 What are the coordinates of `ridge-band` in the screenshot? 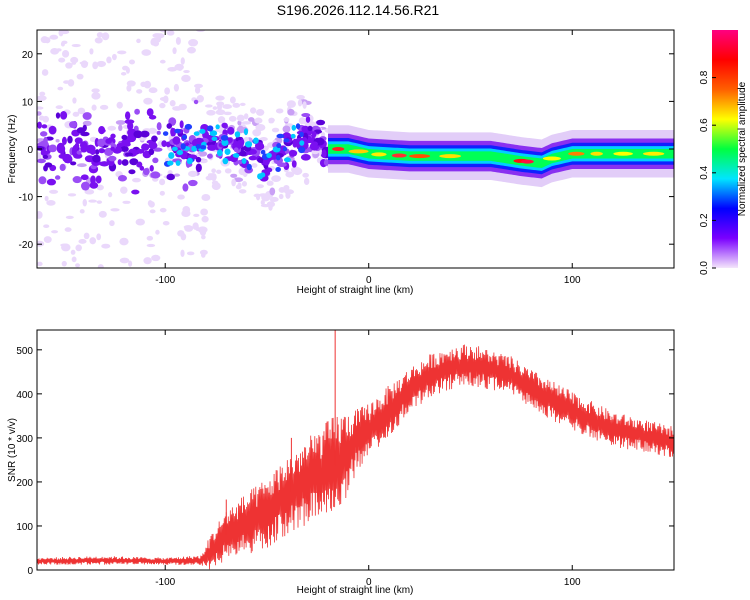 It's located at (501, 156).